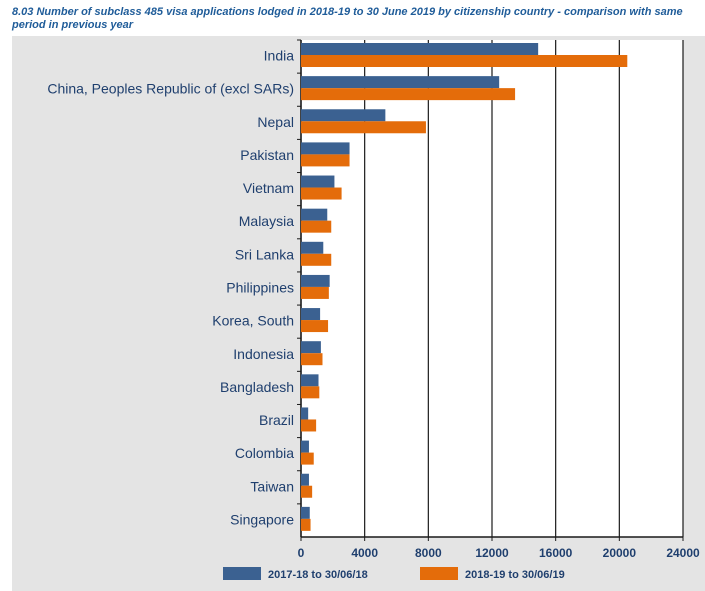 The image size is (705, 591). Describe the element at coordinates (515, 575) in the screenshot. I see `legend-label-2018-19: 2018-19 to 30/06/19` at that location.